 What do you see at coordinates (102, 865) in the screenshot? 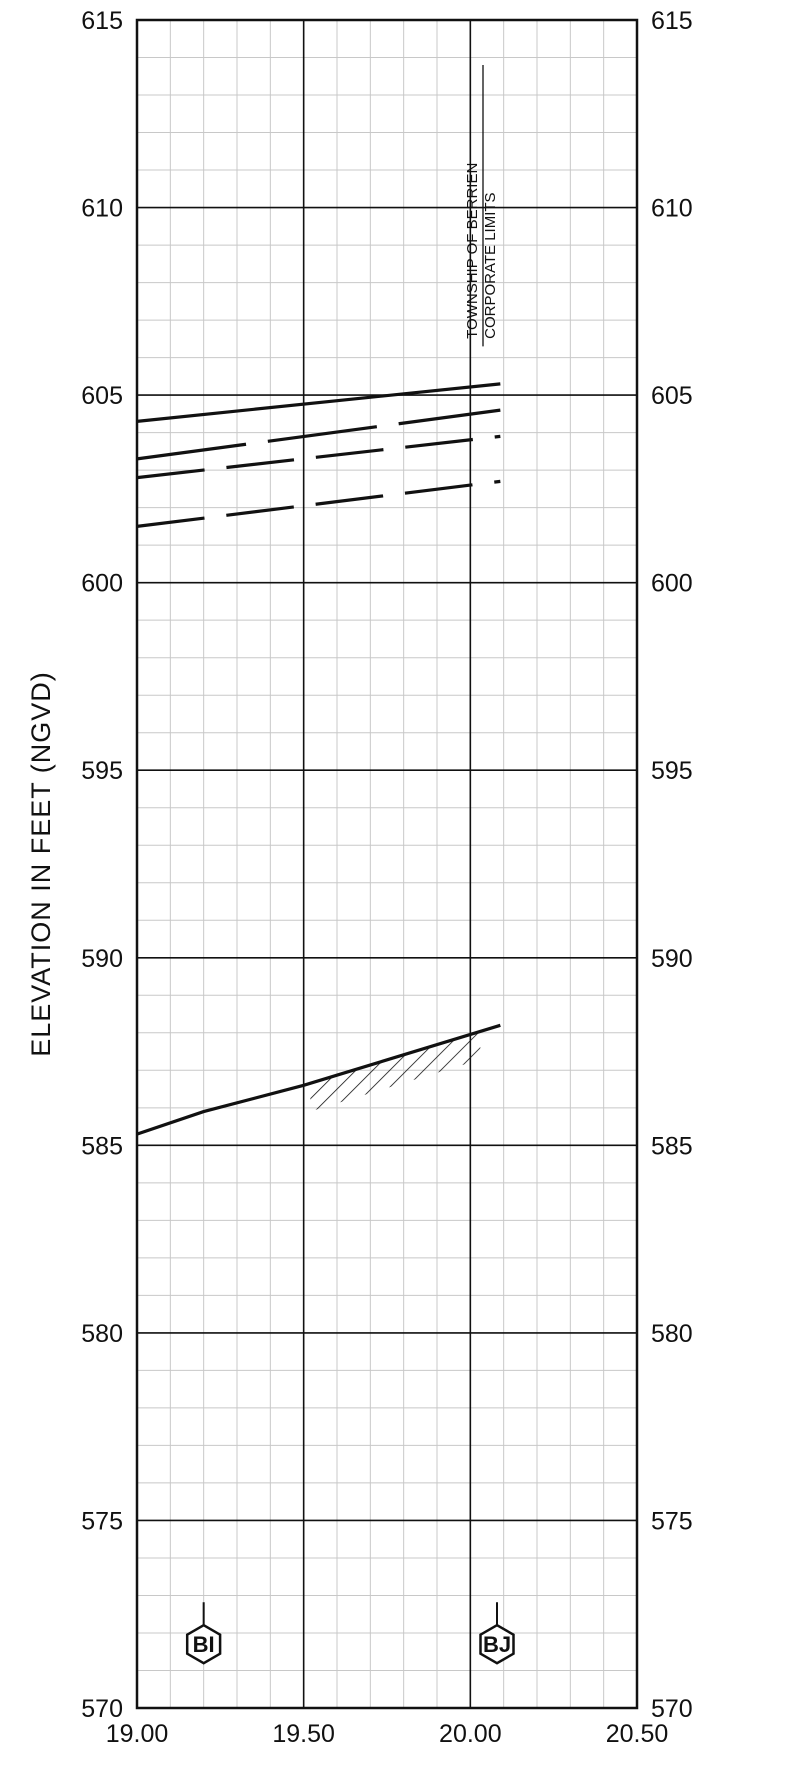
I see `y-tick-labels-left: 570 575 580 585 590 595 600 605 610 615` at bounding box center [102, 865].